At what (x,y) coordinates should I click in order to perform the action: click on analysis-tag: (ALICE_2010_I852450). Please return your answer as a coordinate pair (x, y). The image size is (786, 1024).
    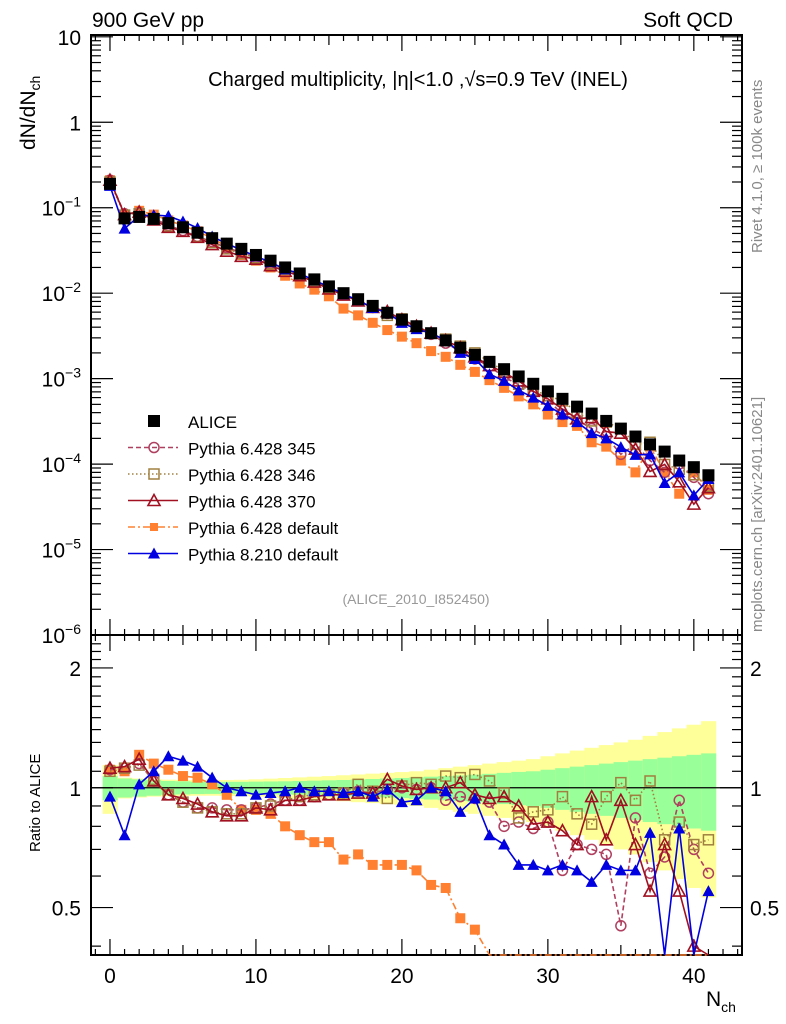
    Looking at the image, I should click on (415, 599).